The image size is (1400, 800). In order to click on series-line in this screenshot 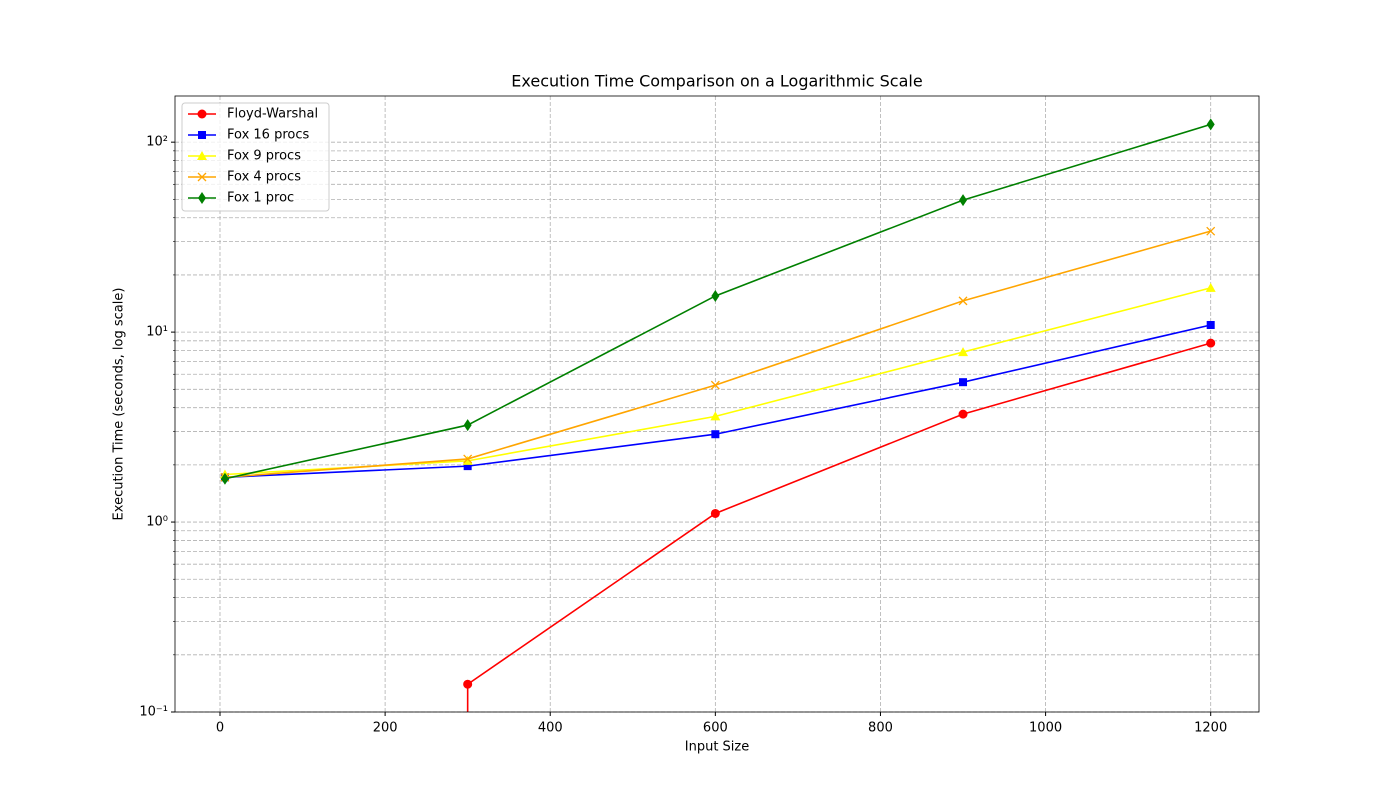, I will do `click(717, 401)`.